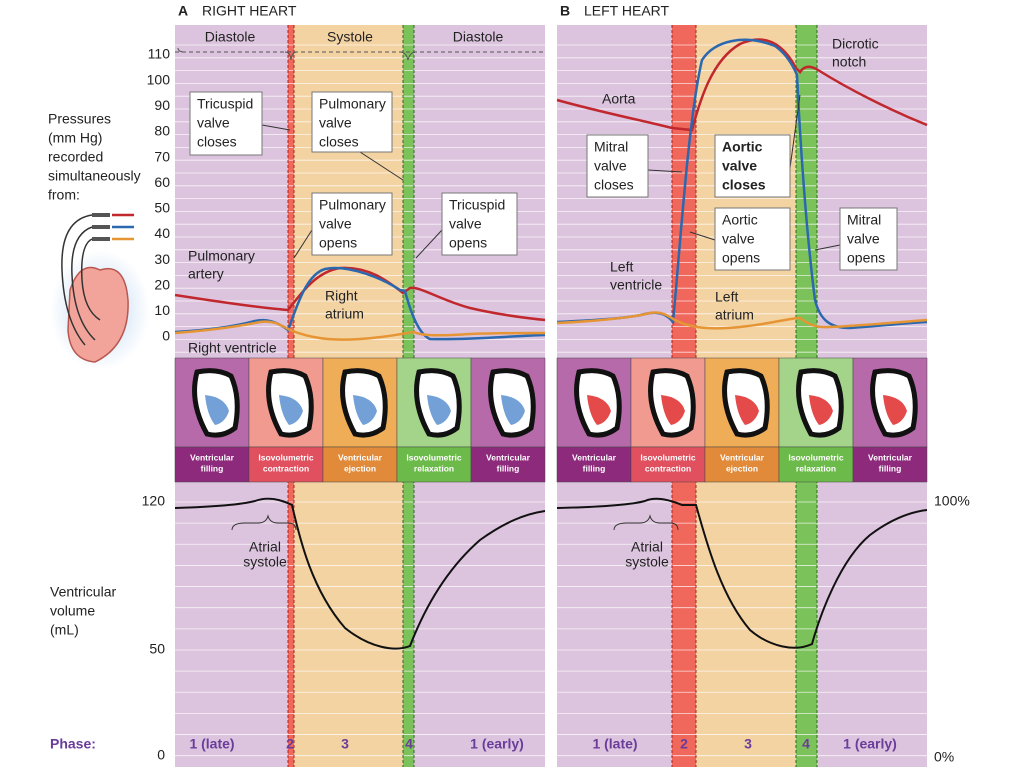  What do you see at coordinates (64, 630) in the screenshot?
I see `volume-label: (mL)` at bounding box center [64, 630].